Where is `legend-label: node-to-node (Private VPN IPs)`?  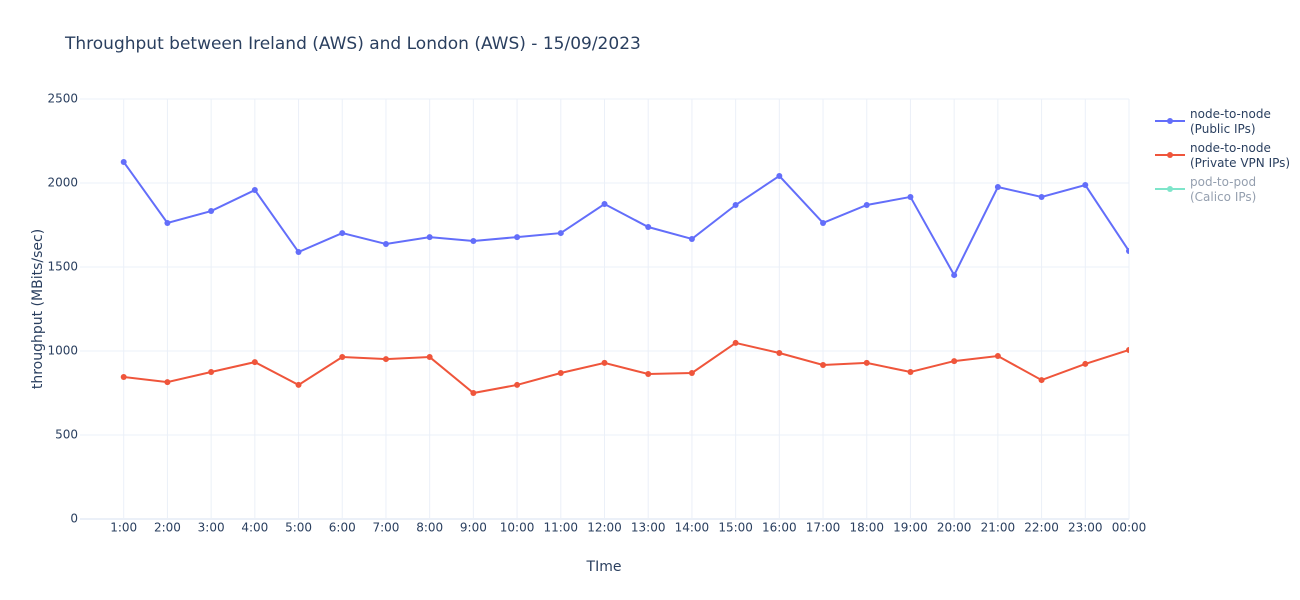
legend-label: node-to-node (Private VPN IPs) is located at coordinates (1240, 155).